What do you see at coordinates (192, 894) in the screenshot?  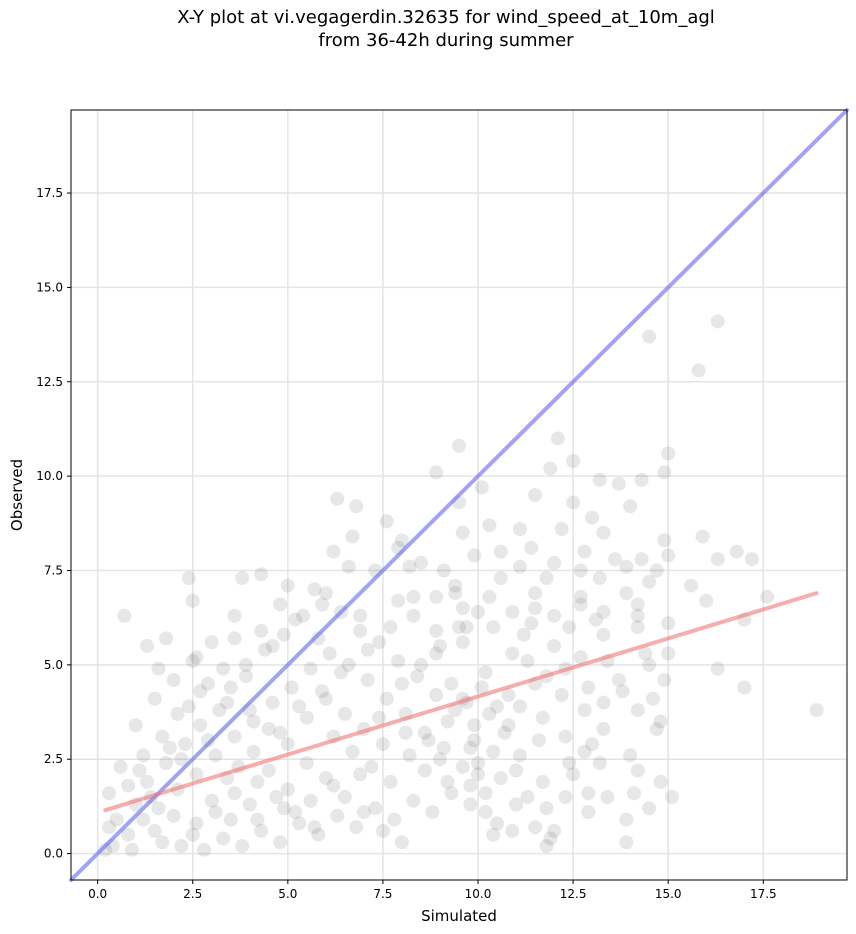 I see `x-tick-label: 2.5` at bounding box center [192, 894].